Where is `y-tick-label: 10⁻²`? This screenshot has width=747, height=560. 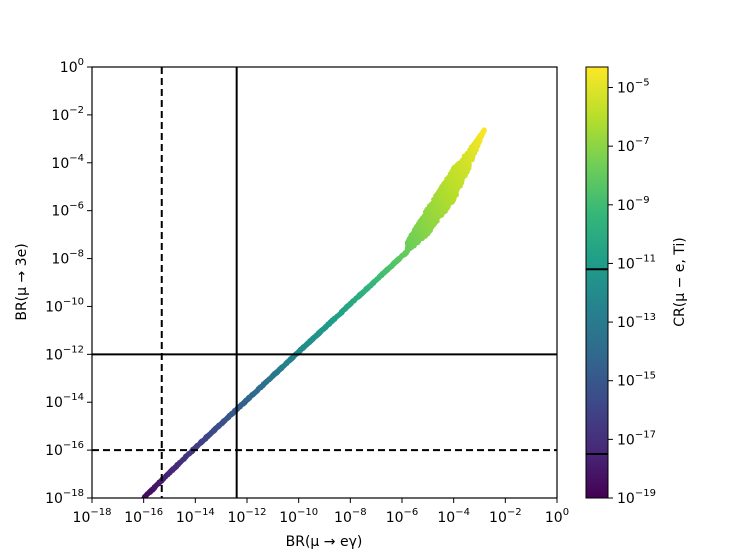 y-tick-label: 10⁻² is located at coordinates (67, 114).